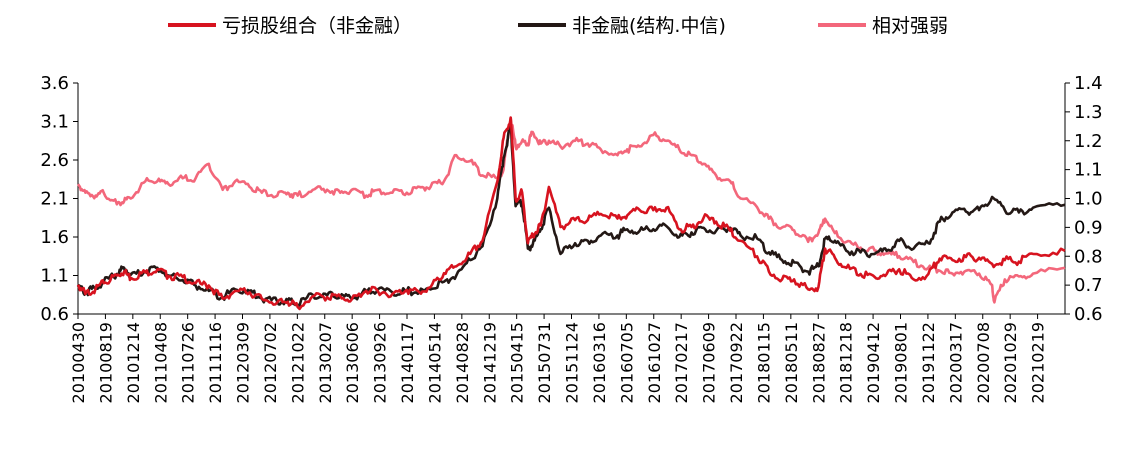 Image resolution: width=1131 pixels, height=450 pixels. What do you see at coordinates (317, 26) in the screenshot?
I see `legend-label: 亏损股组合（非金融）` at bounding box center [317, 26].